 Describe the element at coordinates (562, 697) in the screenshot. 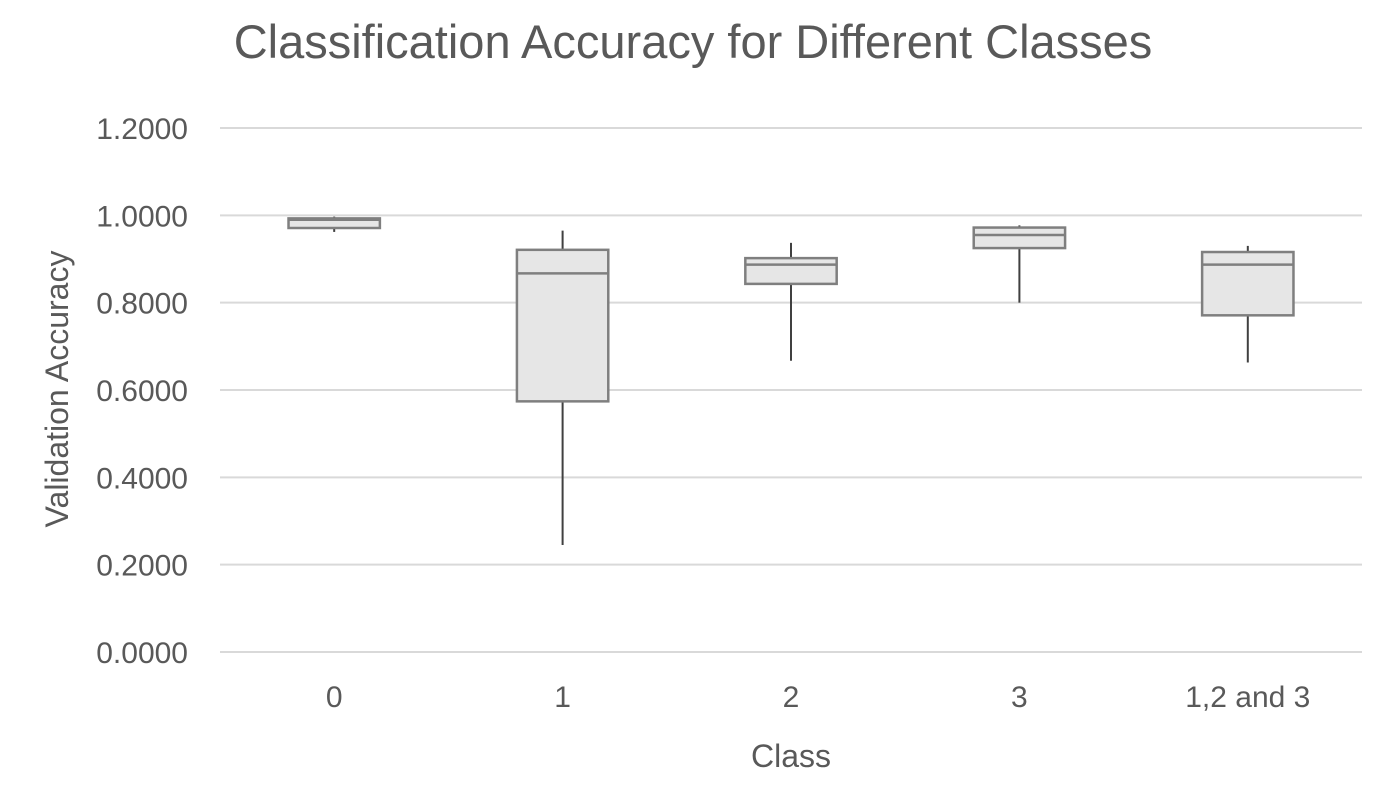

I see `x-tick-label: 1` at that location.